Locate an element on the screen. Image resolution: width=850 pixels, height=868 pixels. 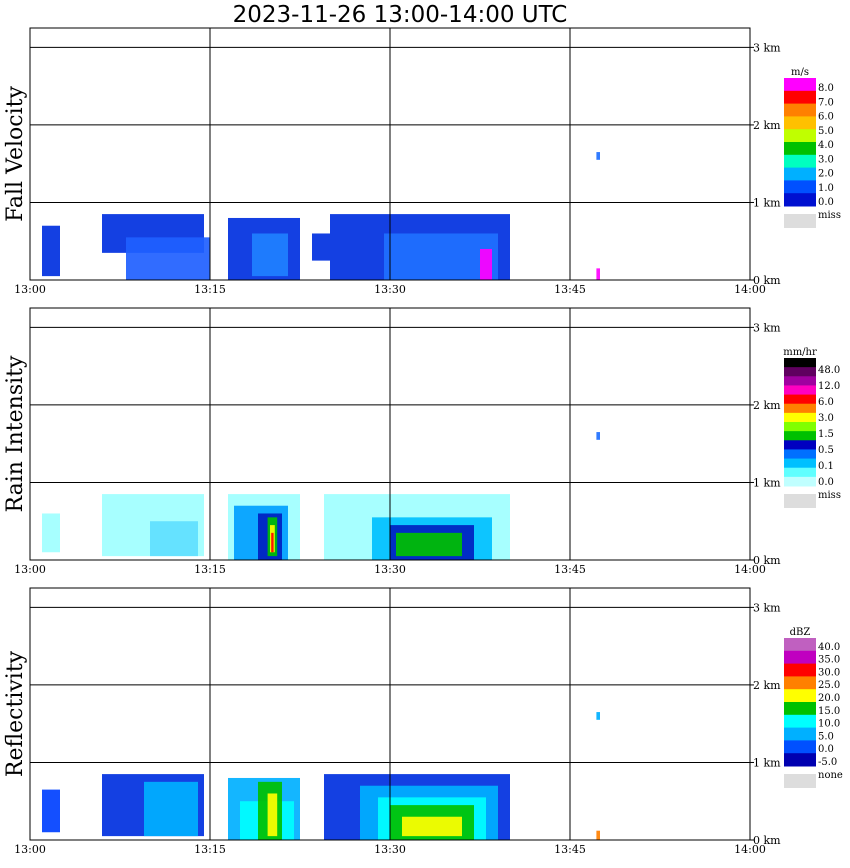
y-tick-label: 1 km is located at coordinates (767, 482).